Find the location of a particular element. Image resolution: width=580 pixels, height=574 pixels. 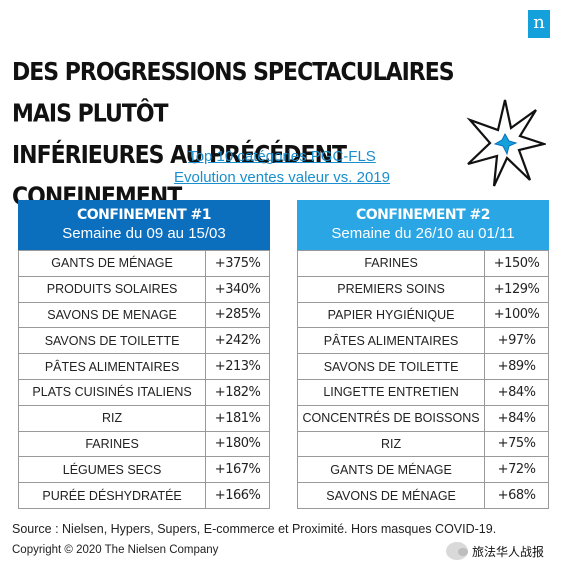

category-cell: SAVONS DE MÉNAGE is located at coordinates (391, 495).